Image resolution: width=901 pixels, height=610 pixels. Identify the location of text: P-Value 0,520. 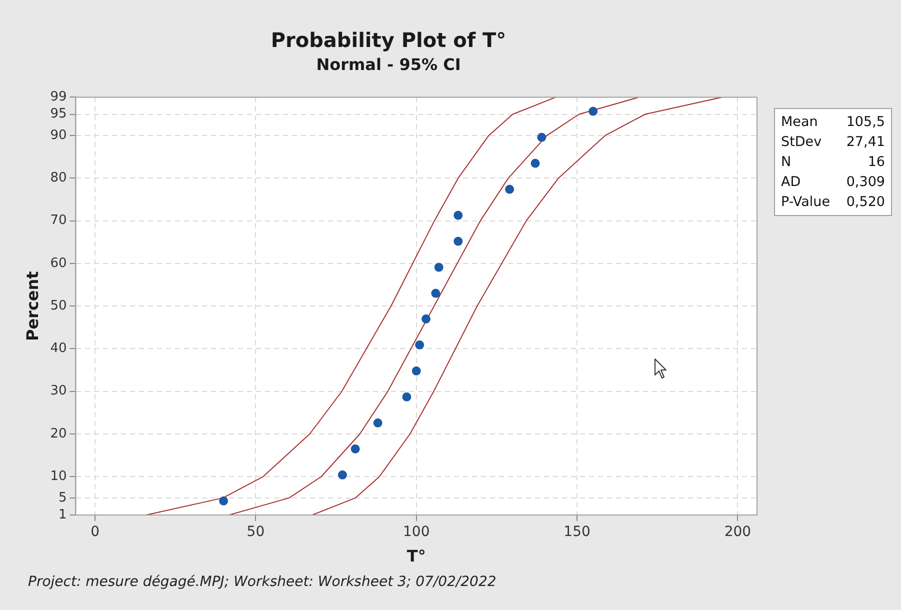
(833, 202).